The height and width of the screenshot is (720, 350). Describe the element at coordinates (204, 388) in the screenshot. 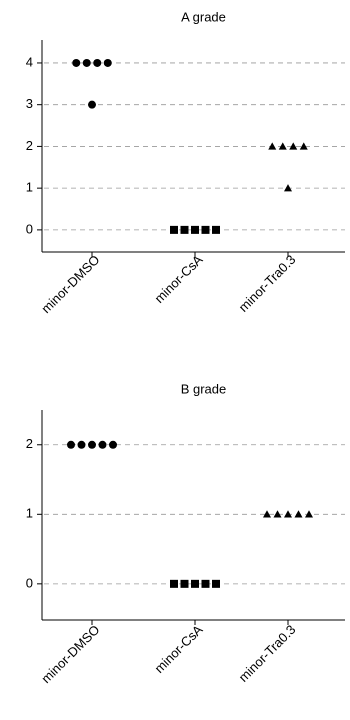

I see `chart-title: B grade` at that location.